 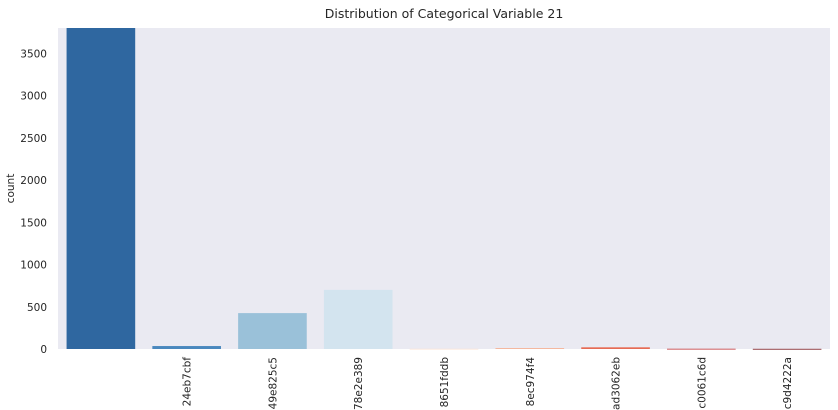 What do you see at coordinates (37, 308) in the screenshot?
I see `y-tick-label: 500` at bounding box center [37, 308].